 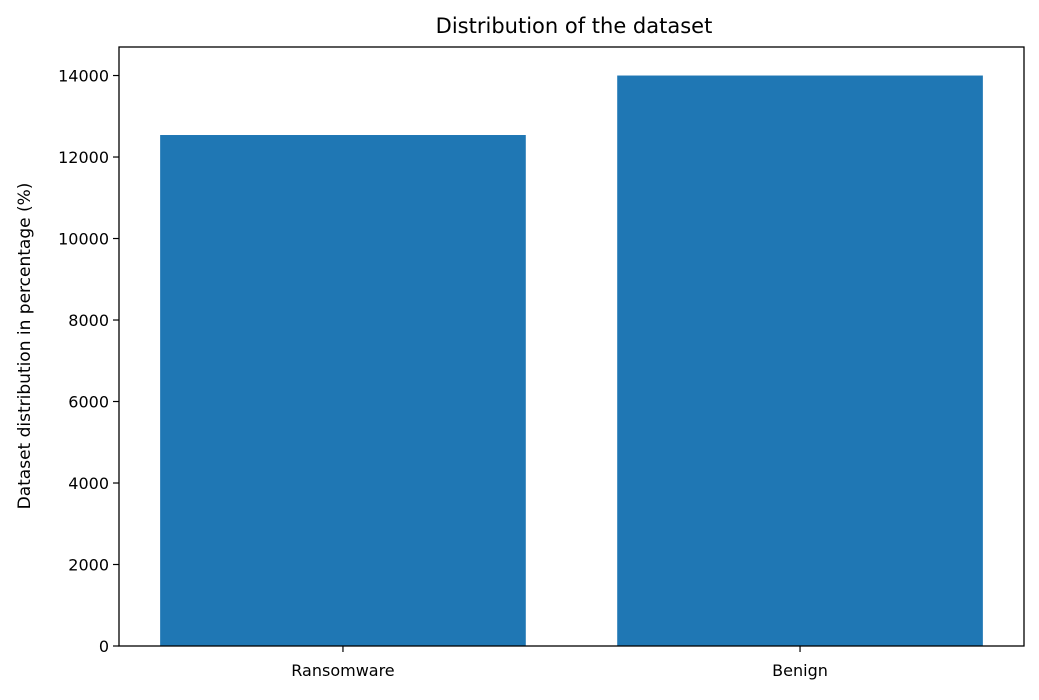 What do you see at coordinates (559, 663) in the screenshot?
I see `x-axis: Ransomware Benign` at bounding box center [559, 663].